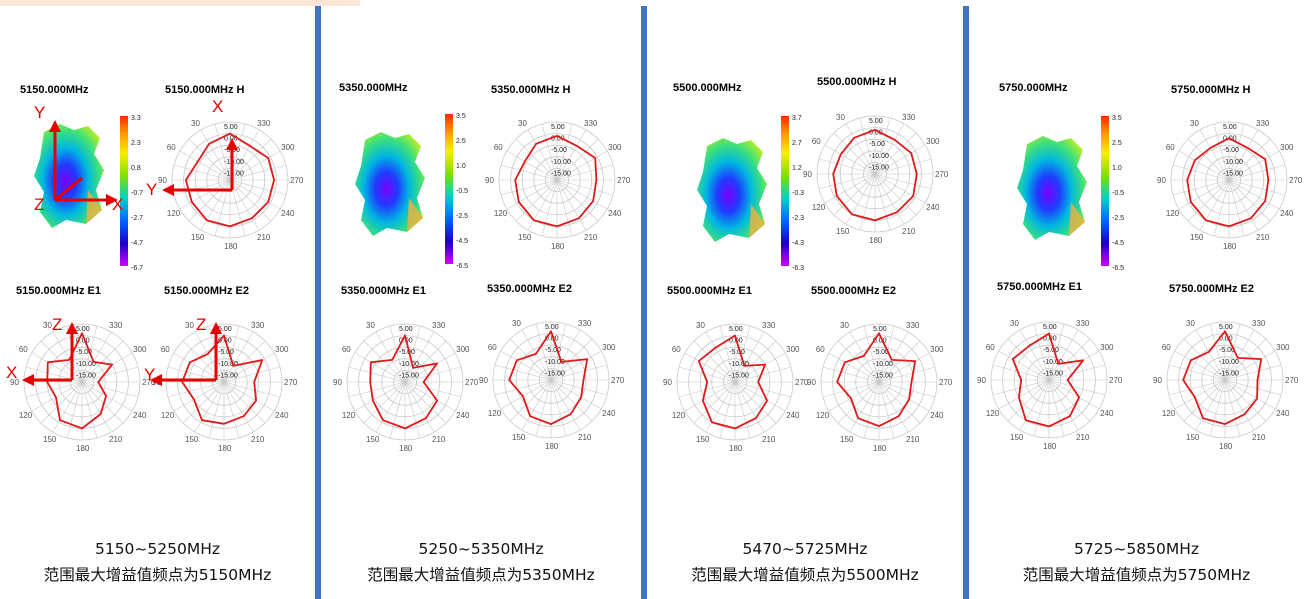 This screenshot has height=599, width=1304. What do you see at coordinates (462, 241) in the screenshot?
I see `color-scale-label: -4.5` at bounding box center [462, 241].